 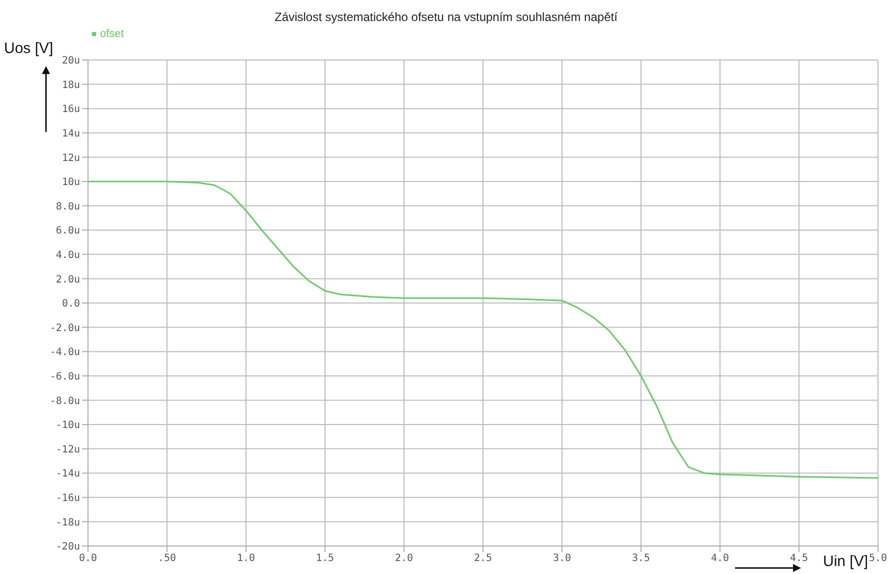 What do you see at coordinates (68, 280) in the screenshot?
I see `y-tick-label: 2.0u` at bounding box center [68, 280].